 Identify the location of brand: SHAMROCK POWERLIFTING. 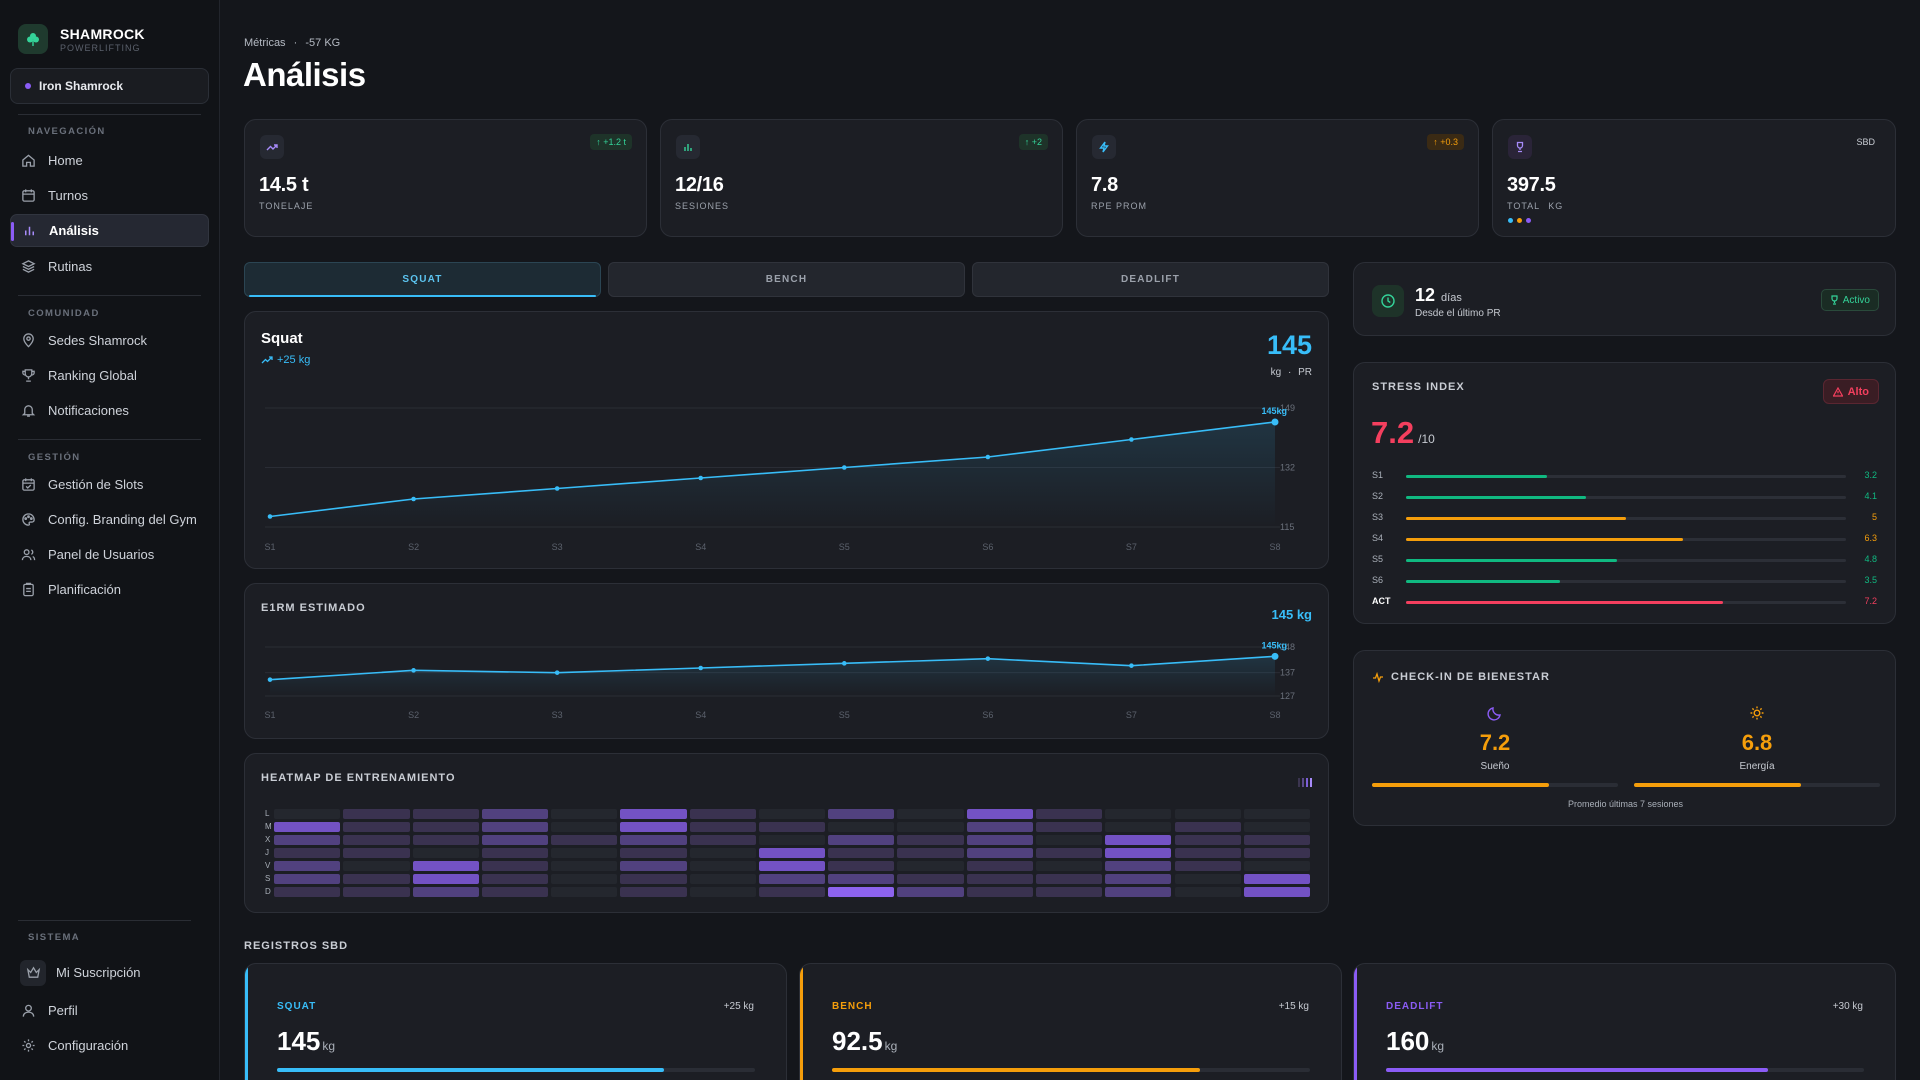
(81, 39).